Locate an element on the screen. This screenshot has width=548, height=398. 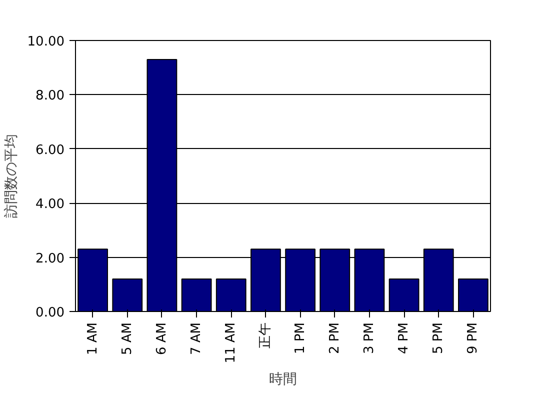
y-axis-title: 訪問数の平均 is located at coordinates (11, 176).